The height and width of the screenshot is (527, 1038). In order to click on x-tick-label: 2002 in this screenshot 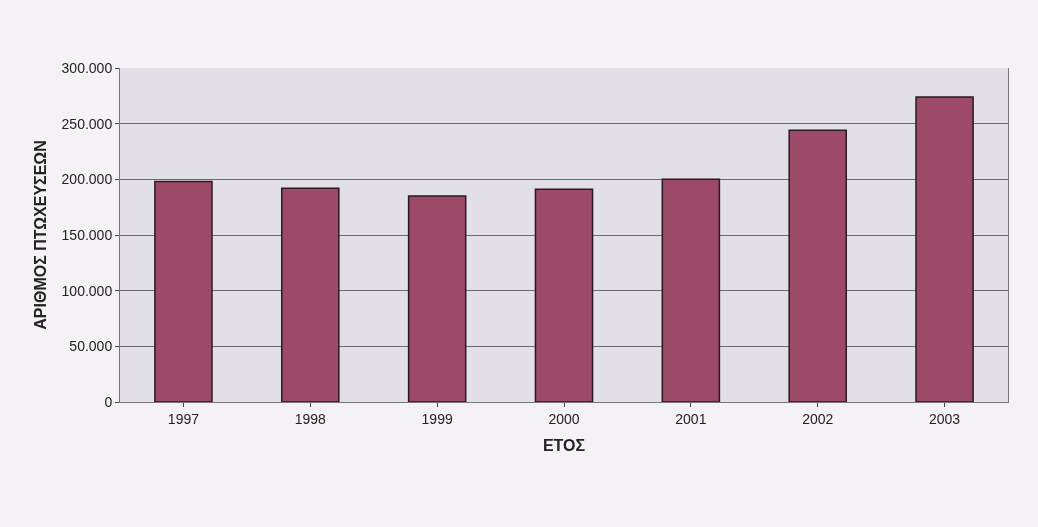, I will do `click(818, 418)`.